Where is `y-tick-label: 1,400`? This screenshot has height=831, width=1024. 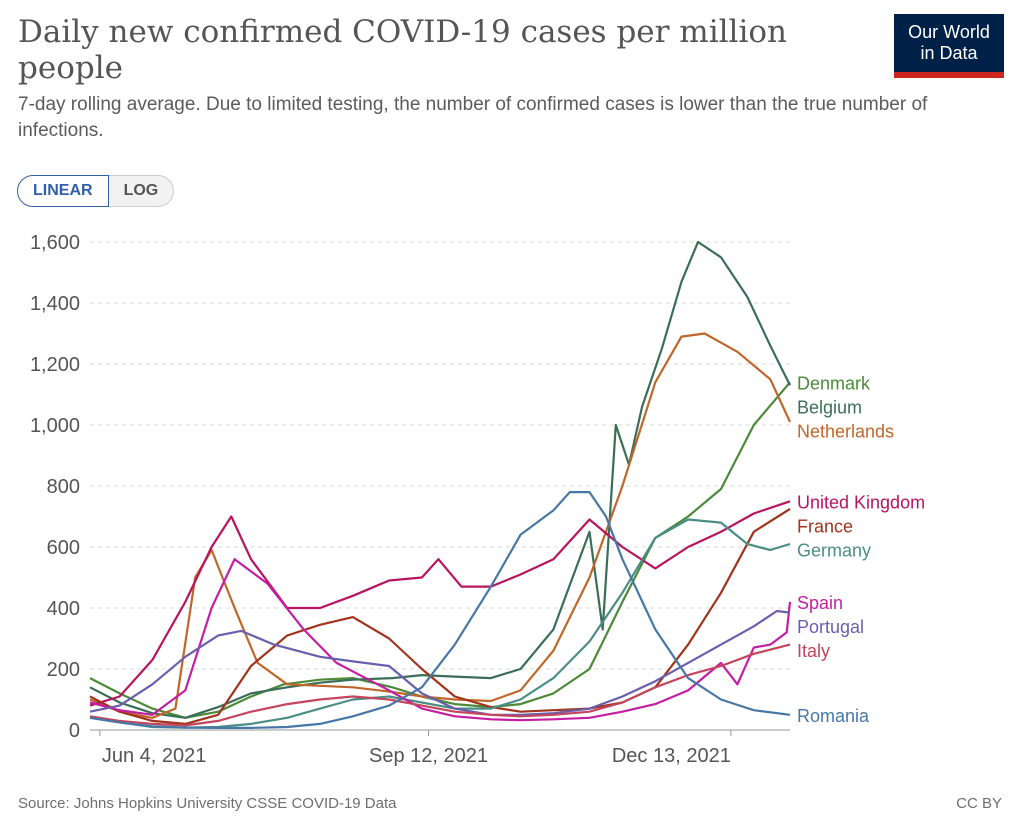
y-tick-label: 1,400 is located at coordinates (55, 304).